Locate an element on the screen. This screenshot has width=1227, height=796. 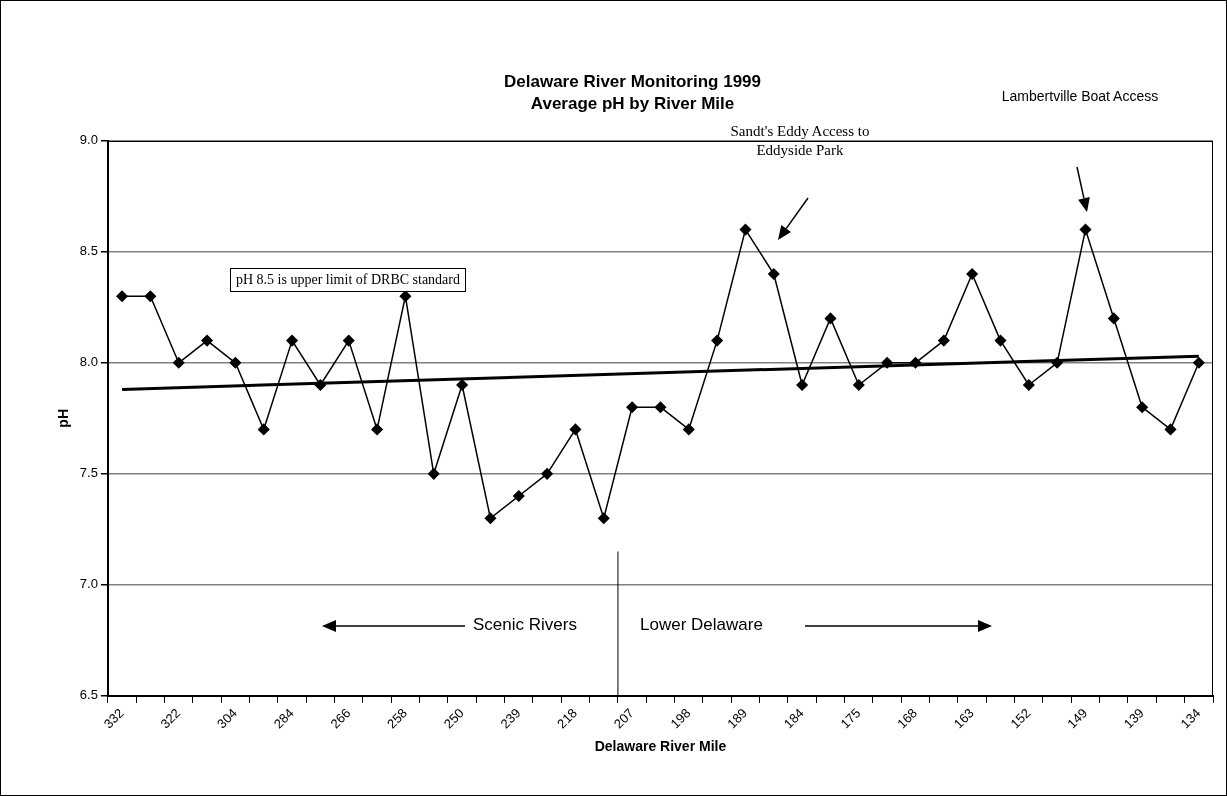
x-tick-label: 163 is located at coordinates (963, 718).